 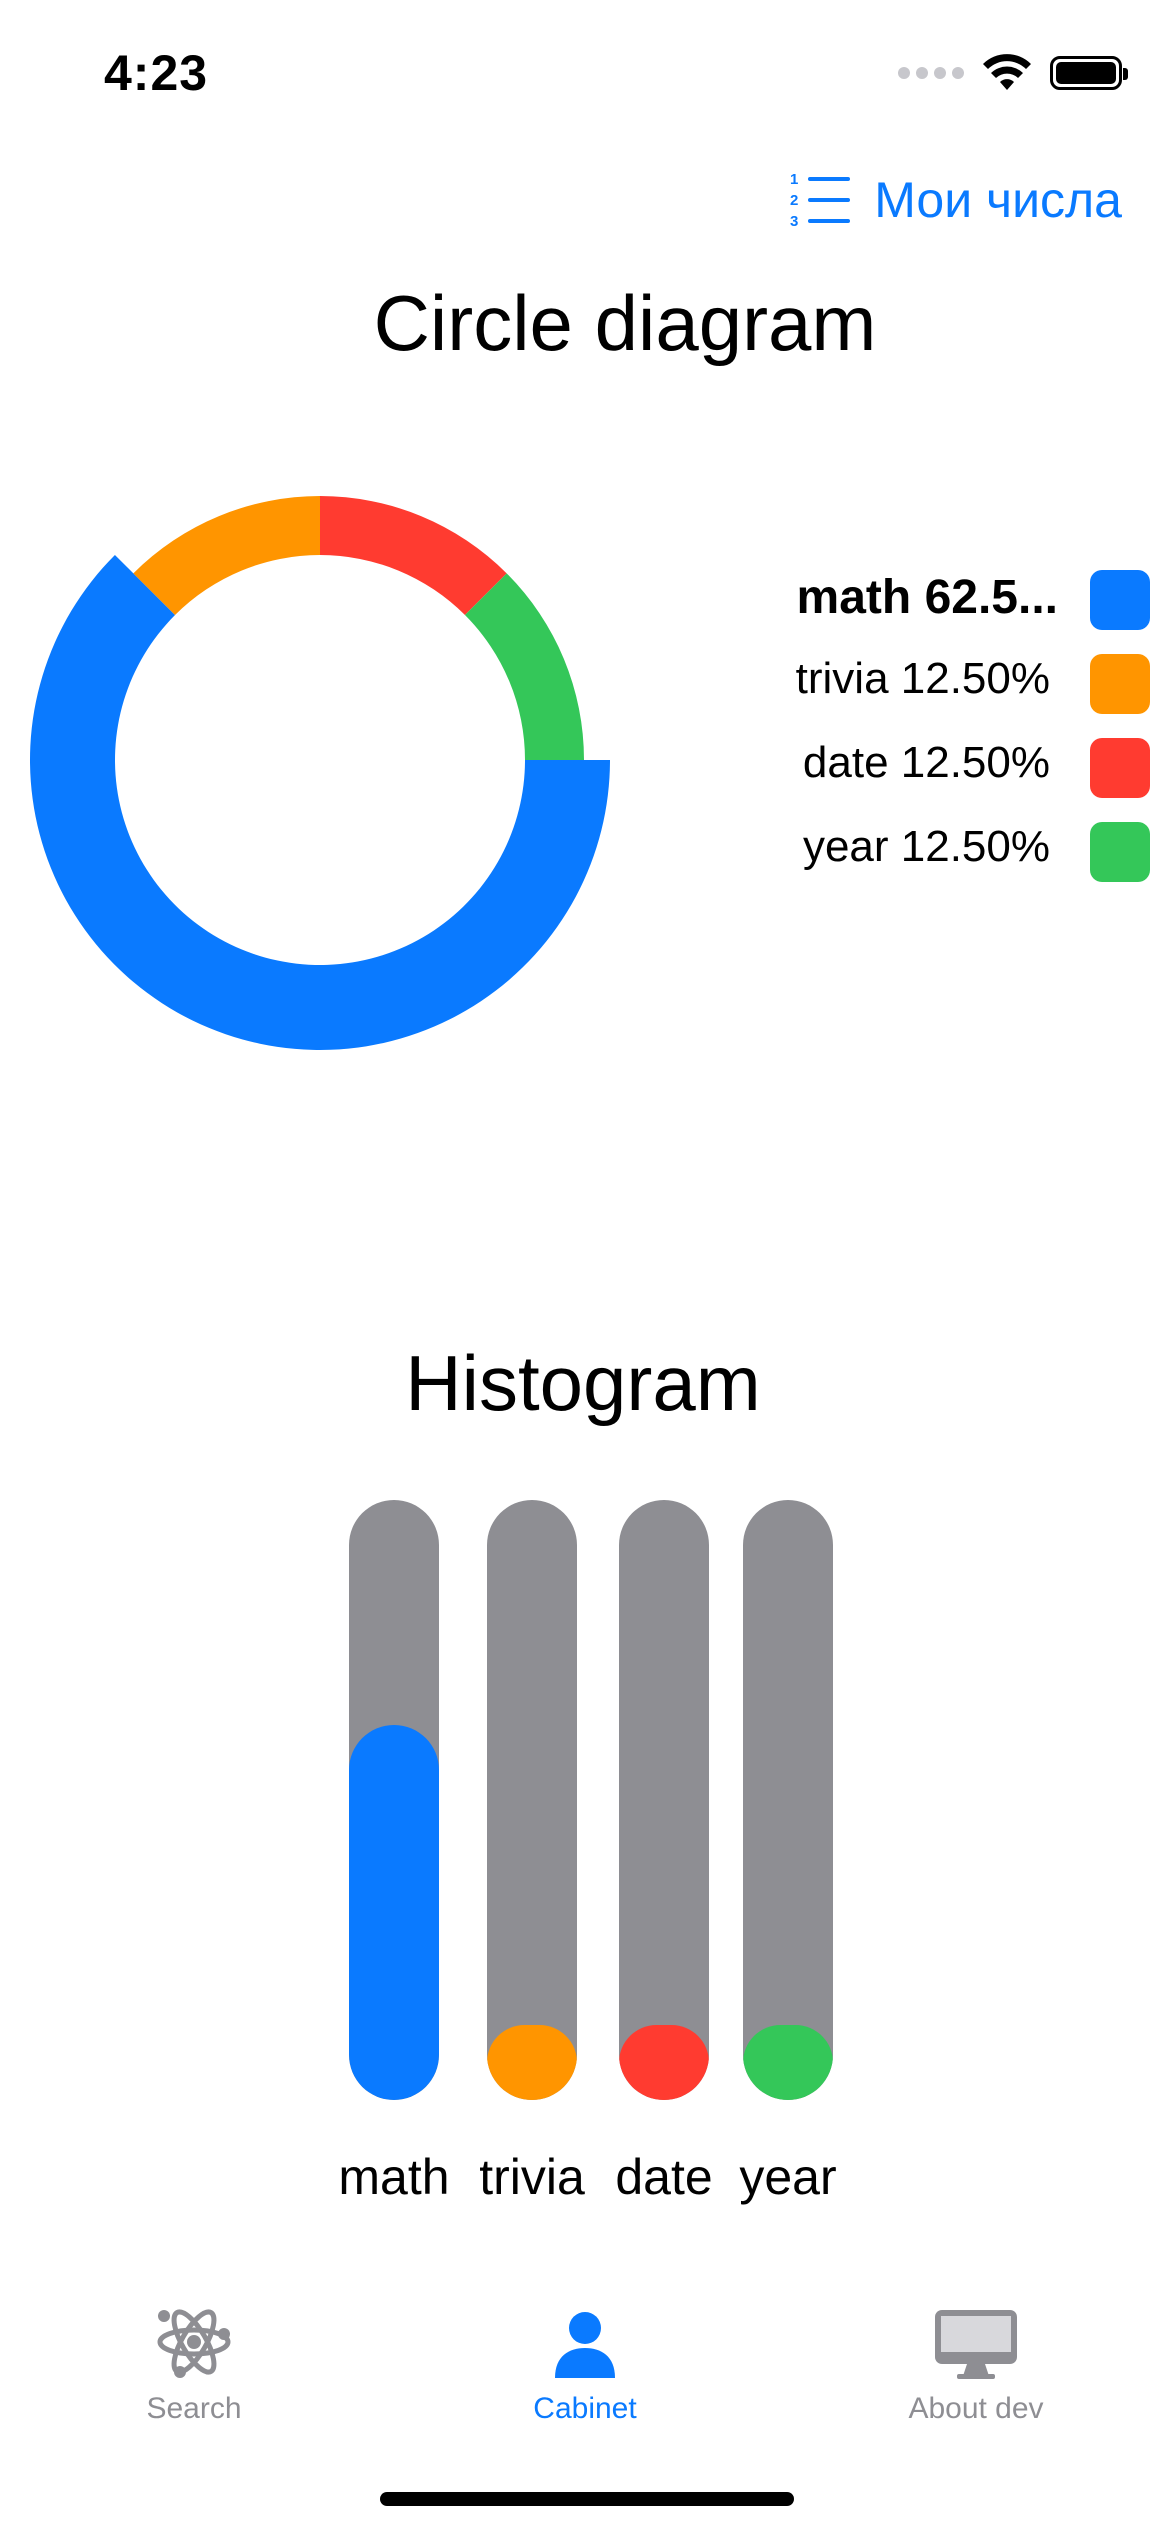 What do you see at coordinates (1007, 72) in the screenshot?
I see `wifi-icon` at bounding box center [1007, 72].